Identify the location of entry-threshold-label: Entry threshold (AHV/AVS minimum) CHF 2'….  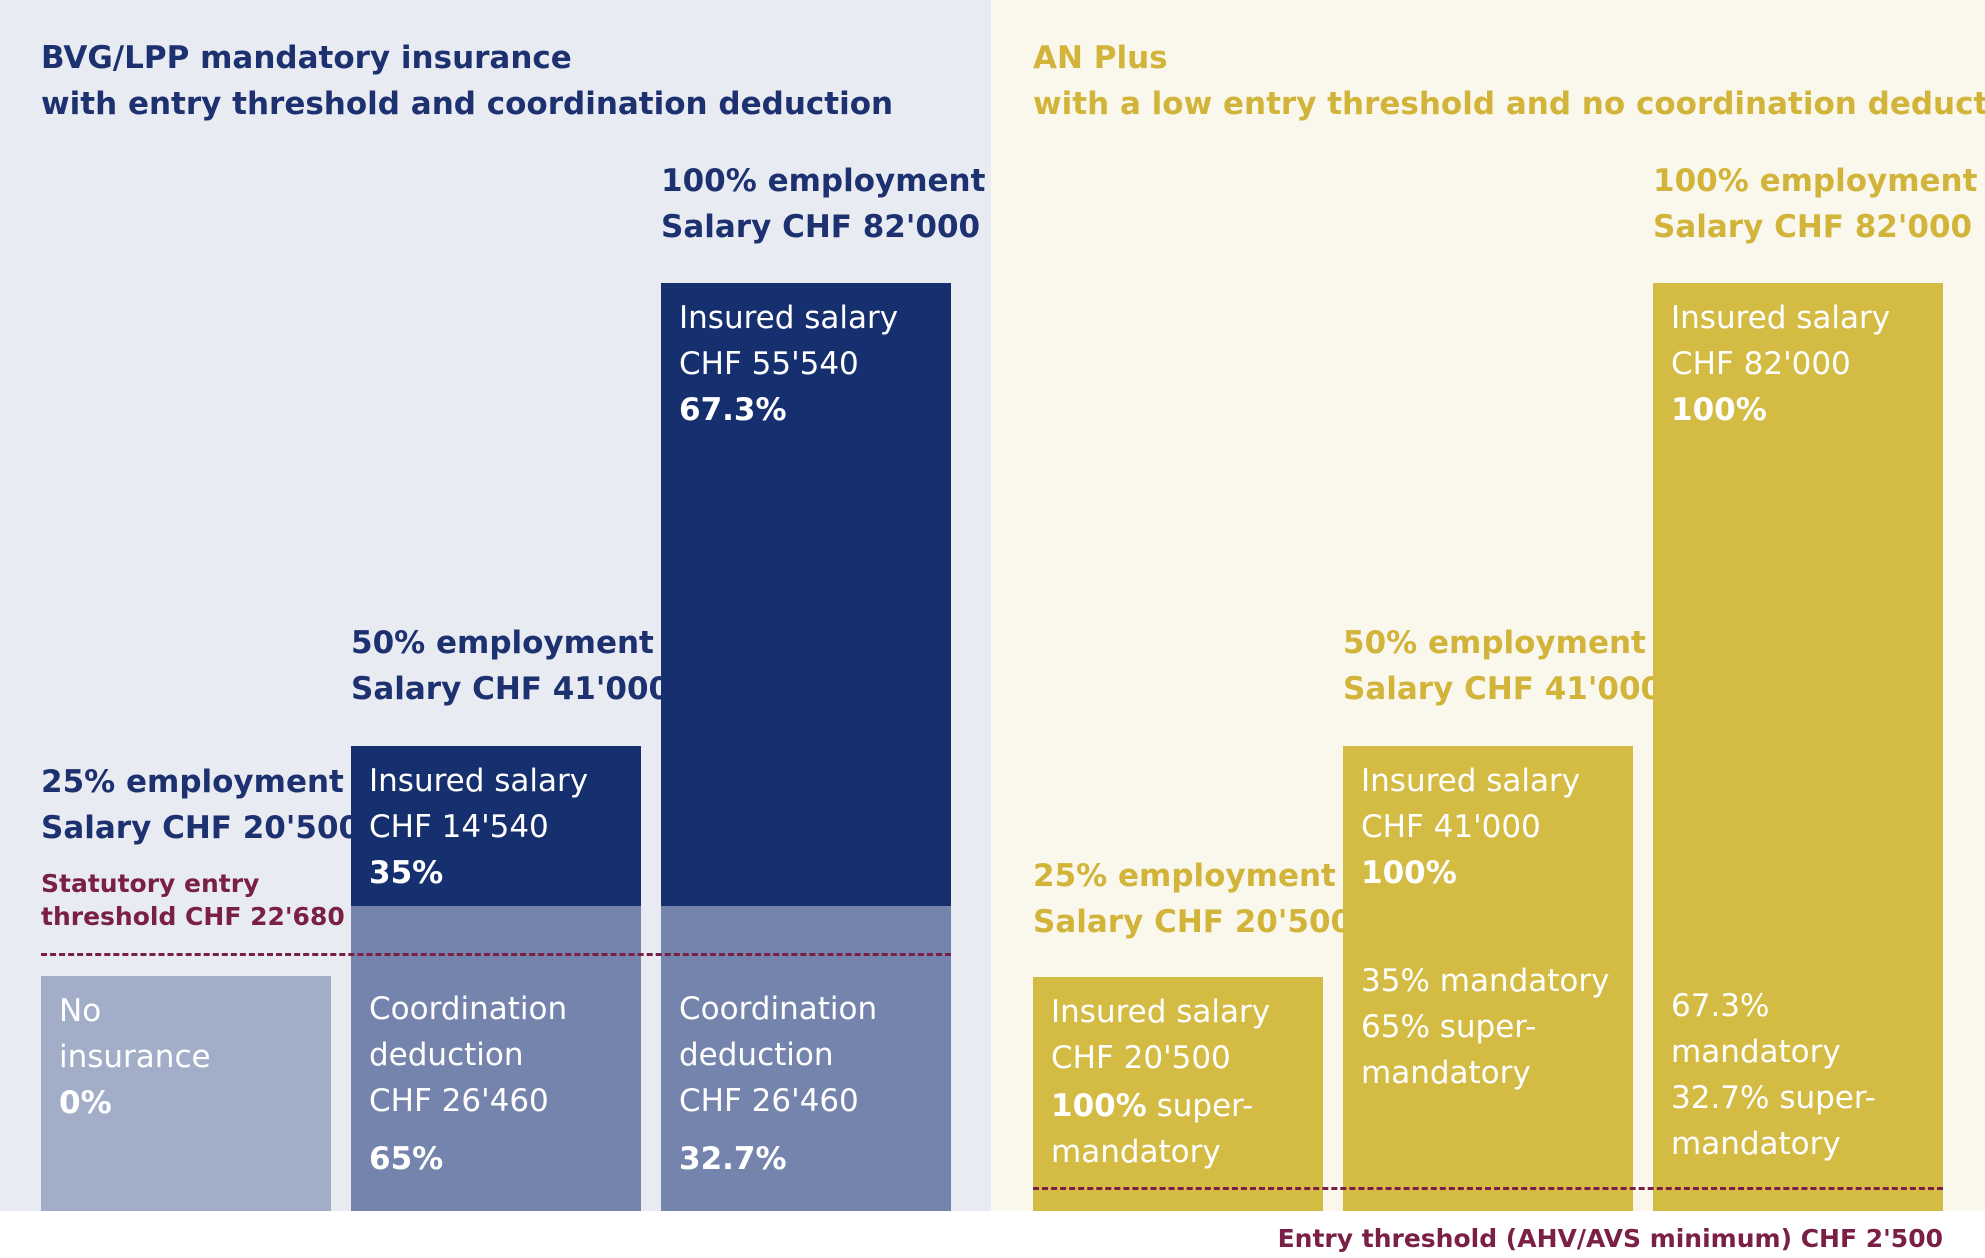
(1610, 1238).